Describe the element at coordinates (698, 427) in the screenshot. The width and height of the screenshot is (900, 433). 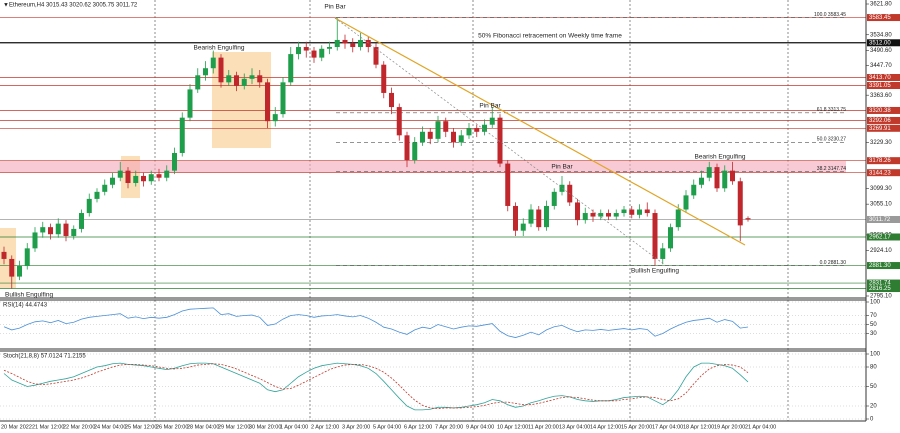
I see `x-tick-label: 18 Apr 12:00` at that location.